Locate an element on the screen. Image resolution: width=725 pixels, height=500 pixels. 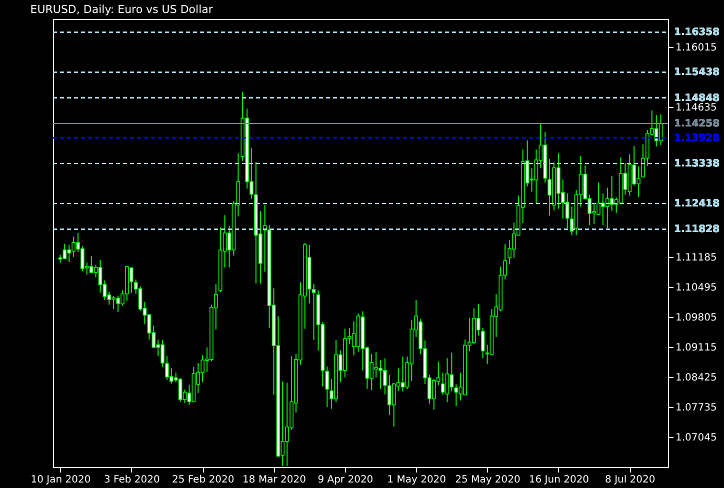
x-tick-label: 18 Mar 2020 is located at coordinates (274, 480).